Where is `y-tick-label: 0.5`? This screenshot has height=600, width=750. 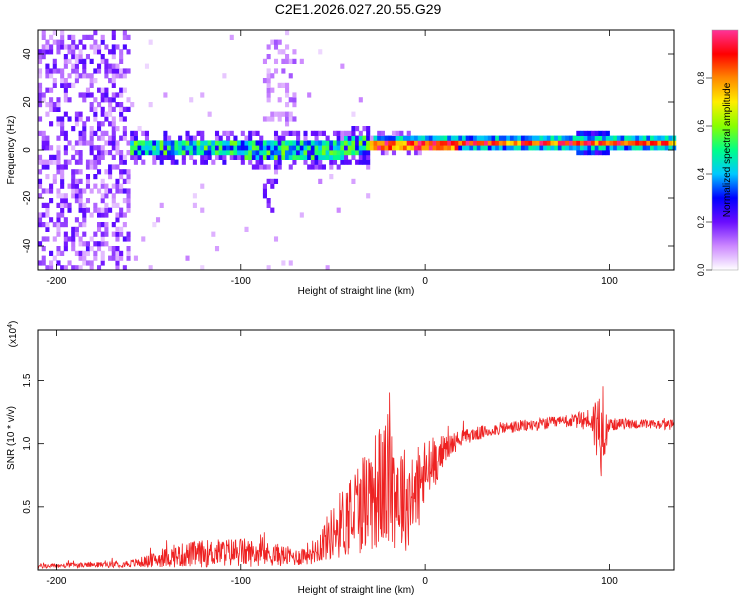 y-tick-label: 0.5 is located at coordinates (27, 506).